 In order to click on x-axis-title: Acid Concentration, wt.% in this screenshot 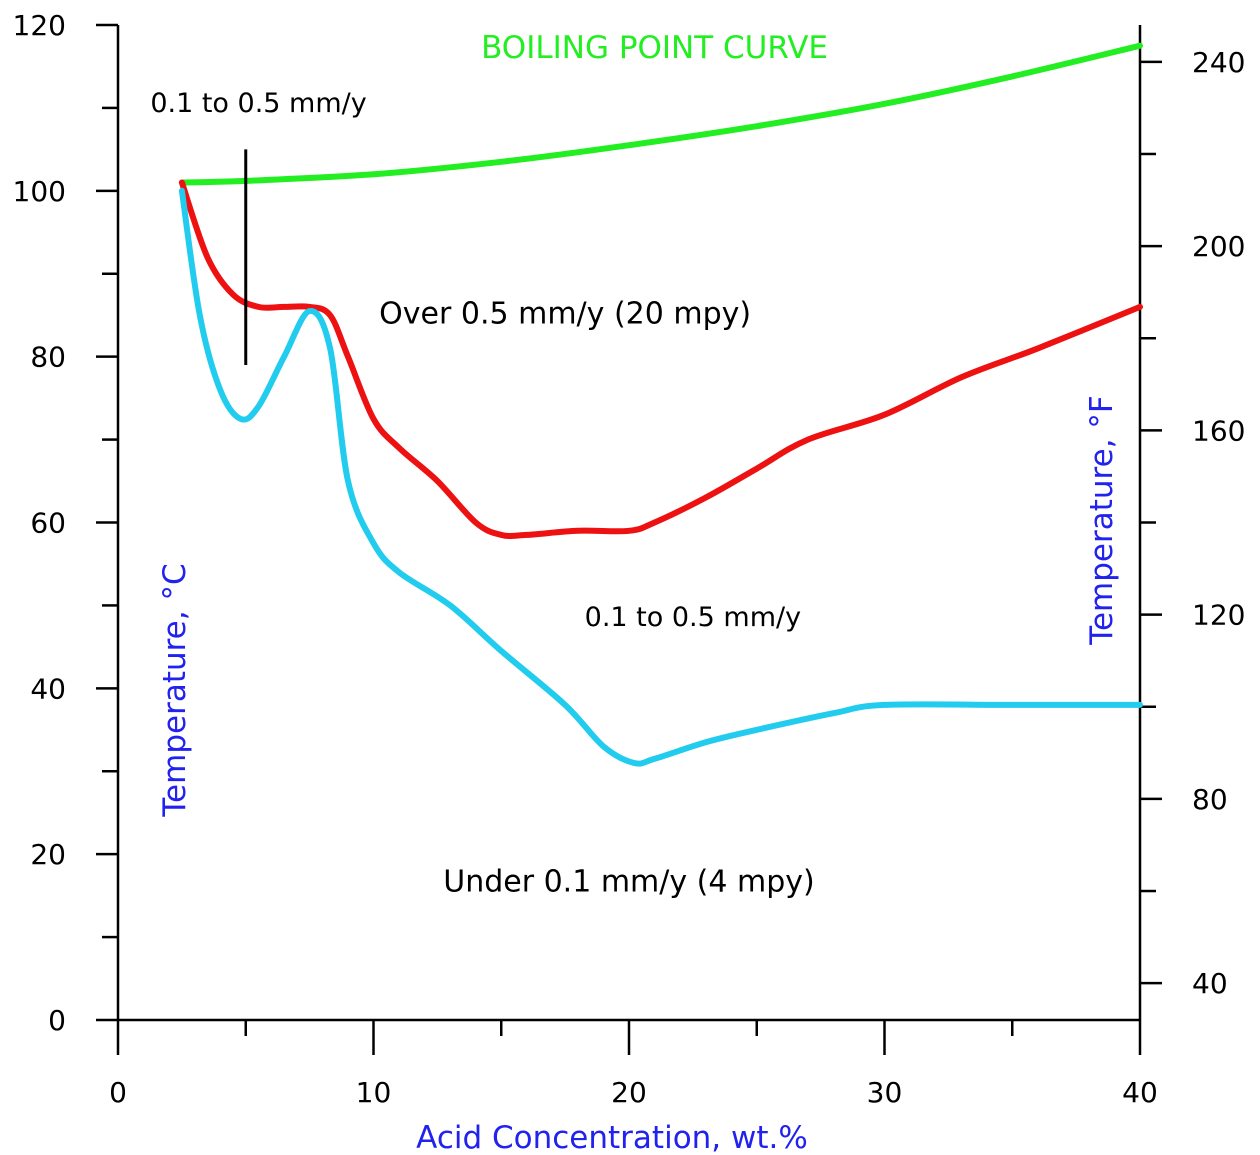, I will do `click(612, 1137)`.